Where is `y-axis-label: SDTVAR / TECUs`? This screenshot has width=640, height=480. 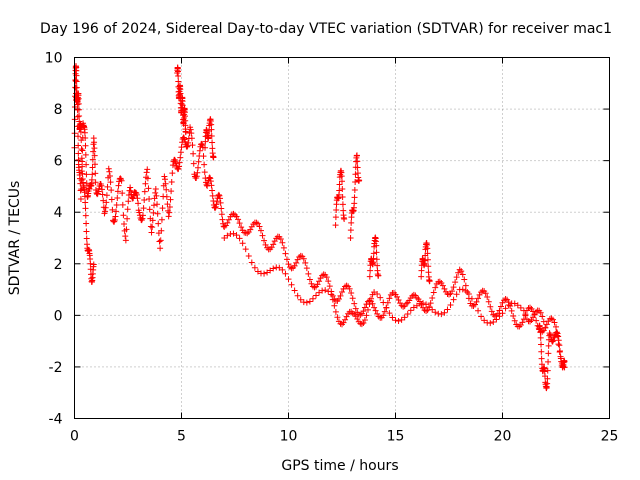 y-axis-label: SDTVAR / TECUs is located at coordinates (15, 238).